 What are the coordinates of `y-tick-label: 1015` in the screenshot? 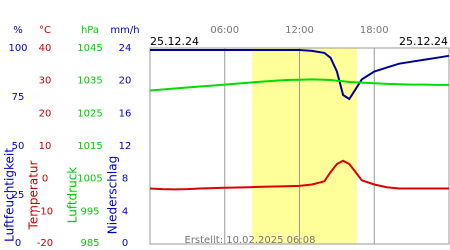 It's located at (89, 146).